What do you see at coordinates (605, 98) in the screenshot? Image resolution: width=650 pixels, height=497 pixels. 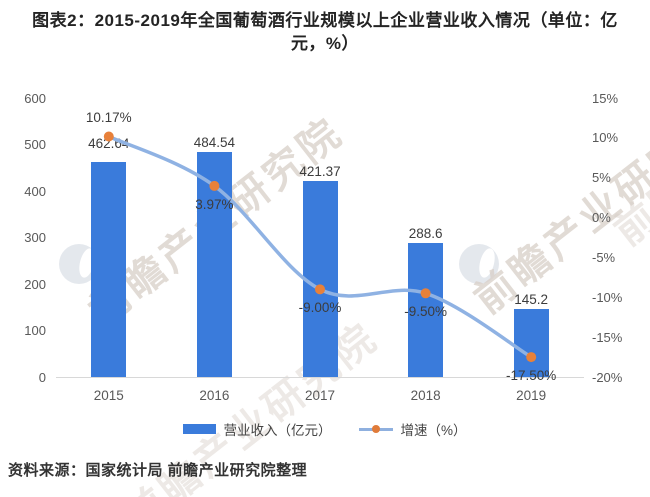 I see `right-axis-tick: 15%` at bounding box center [605, 98].